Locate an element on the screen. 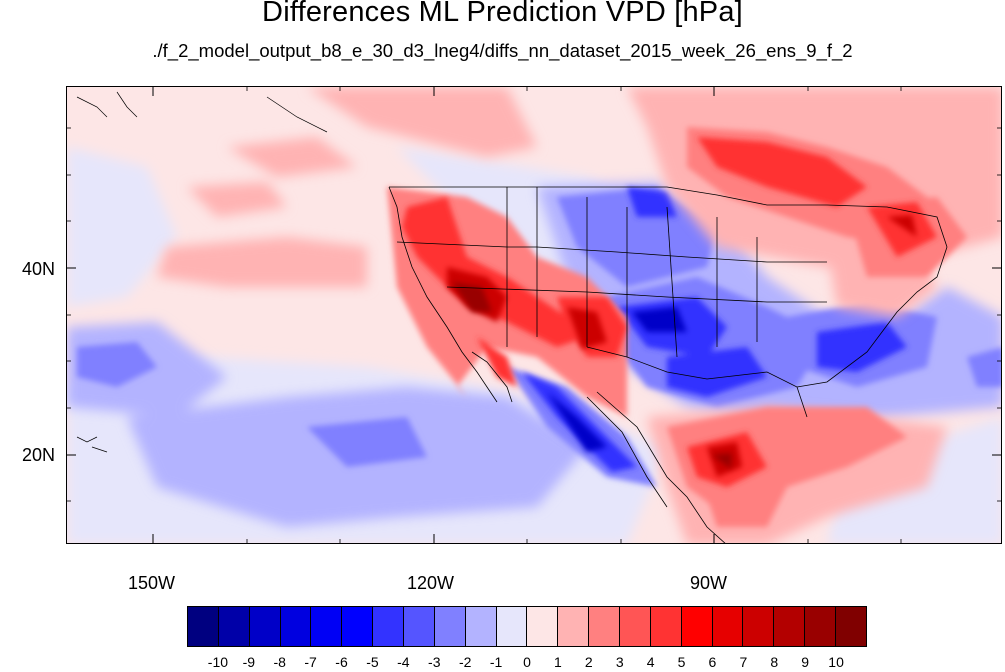  colorbar-tick-label: 5 is located at coordinates (681, 662).